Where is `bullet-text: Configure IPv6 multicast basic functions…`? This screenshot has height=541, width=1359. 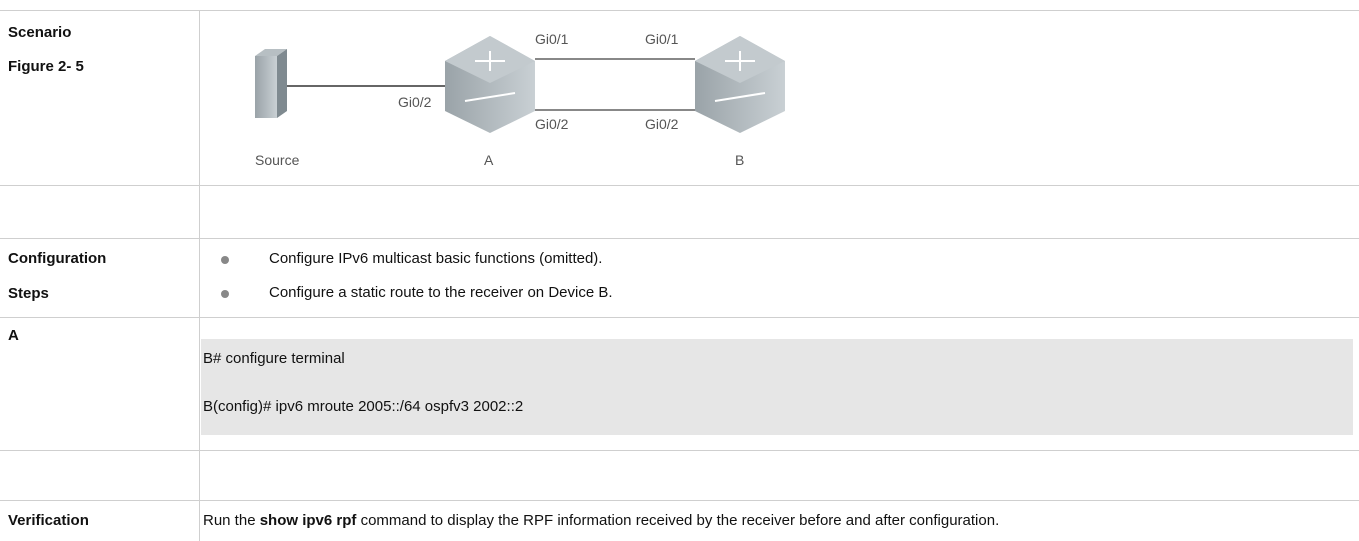
bullet-text: Configure IPv6 multicast basic functions… is located at coordinates (436, 258).